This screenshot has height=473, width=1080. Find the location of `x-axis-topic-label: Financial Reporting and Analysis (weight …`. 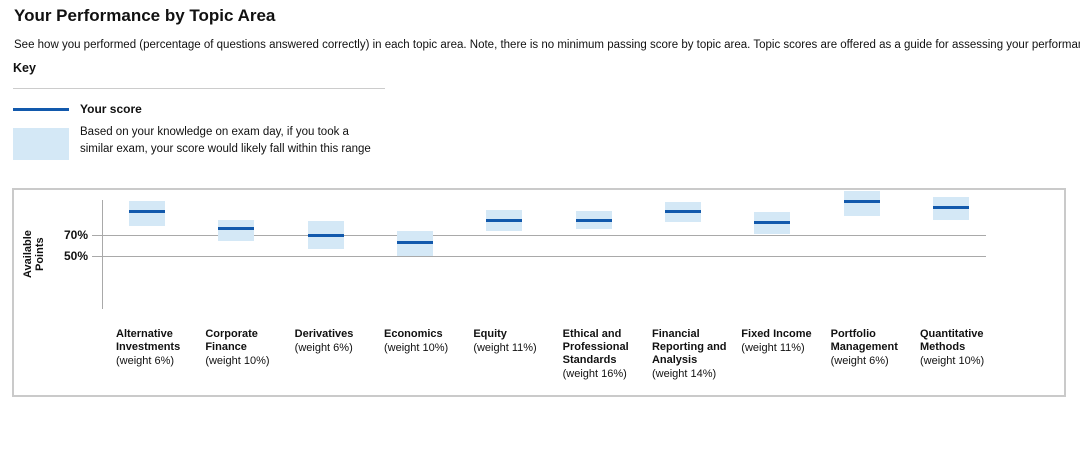

x-axis-topic-label: Financial Reporting and Analysis (weight … is located at coordinates (694, 354).